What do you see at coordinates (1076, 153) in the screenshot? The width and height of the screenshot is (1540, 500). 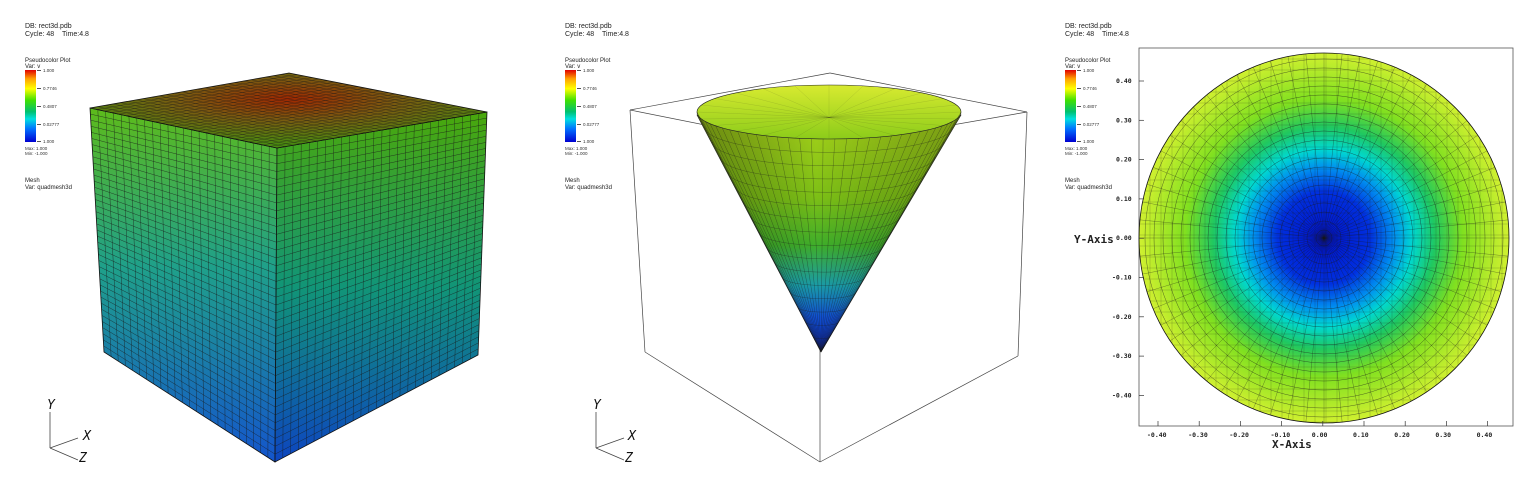 I see `legend-min: Min: -1.000` at bounding box center [1076, 153].